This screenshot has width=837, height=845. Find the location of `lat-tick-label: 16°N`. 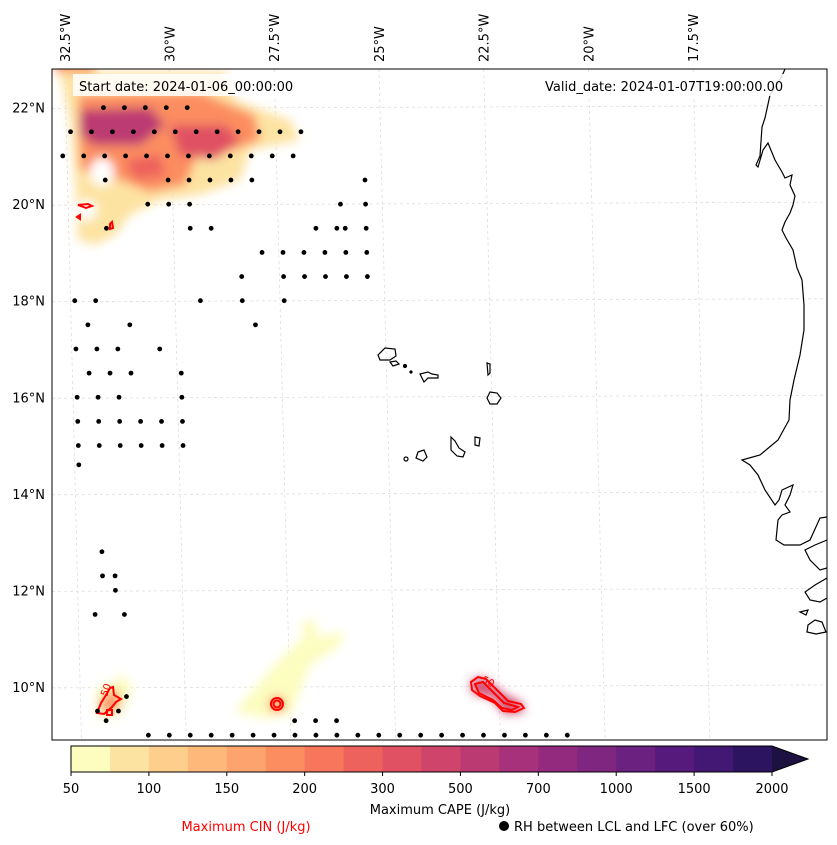

lat-tick-label: 16°N is located at coordinates (28, 398).